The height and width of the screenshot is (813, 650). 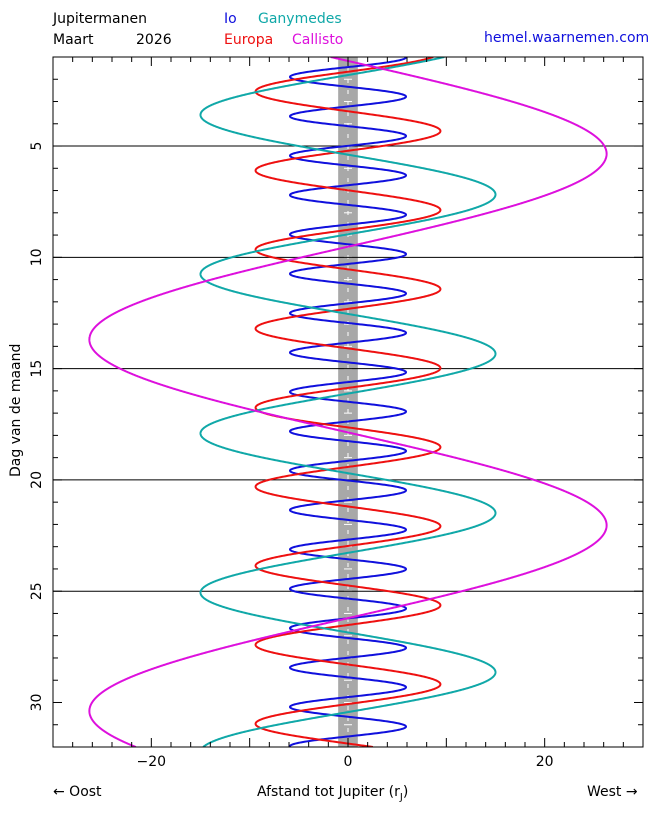 What do you see at coordinates (230, 19) in the screenshot?
I see `legend-io: Io` at bounding box center [230, 19].